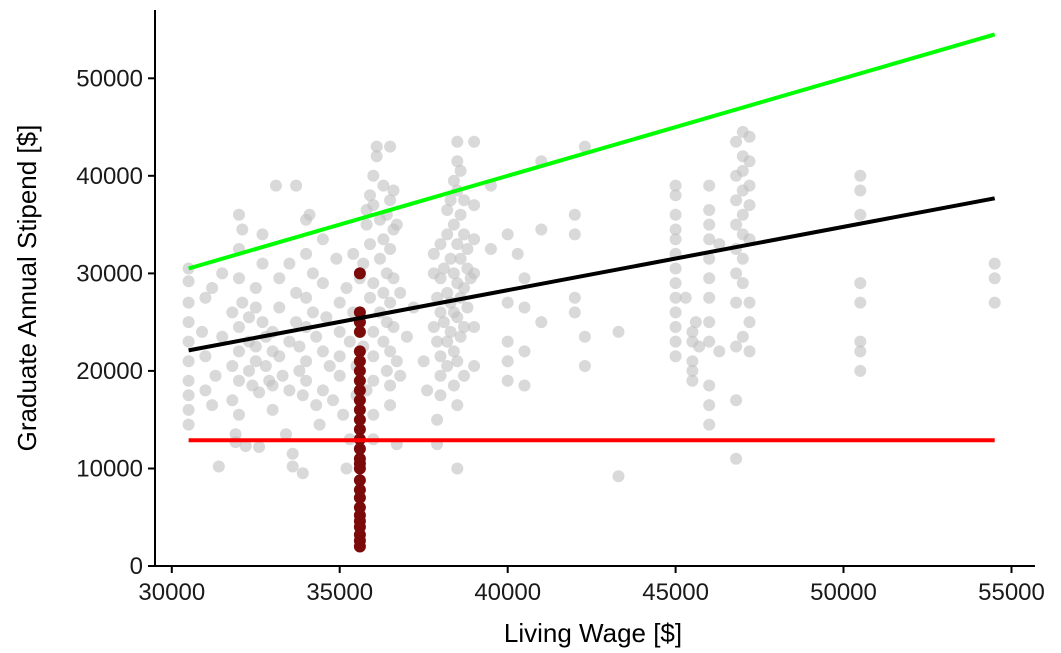 The height and width of the screenshot is (653, 1061). I want to click on y-tick-label: 20000, so click(109, 371).